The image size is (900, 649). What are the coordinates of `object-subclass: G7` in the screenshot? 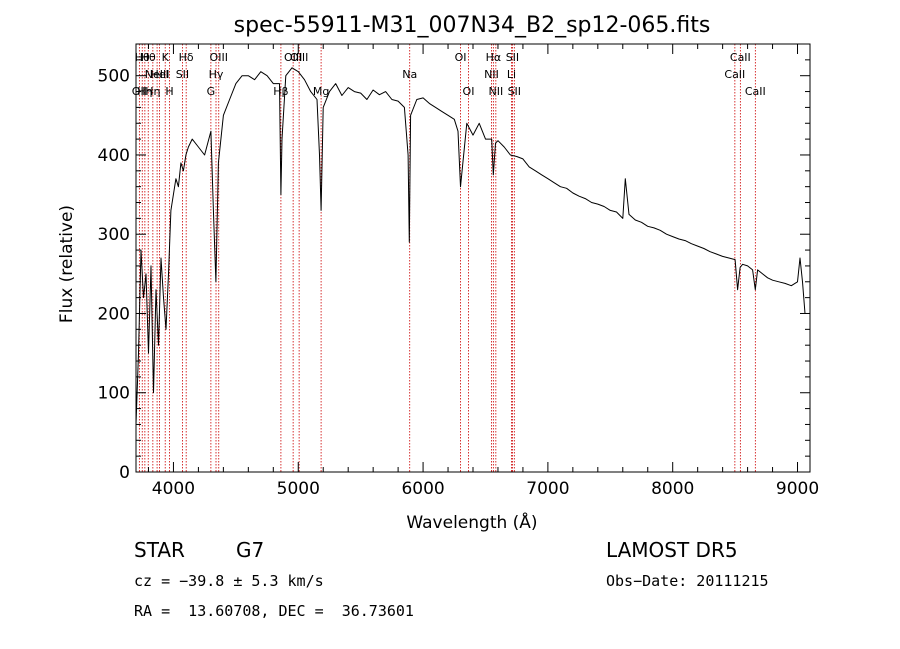 It's located at (250, 550).